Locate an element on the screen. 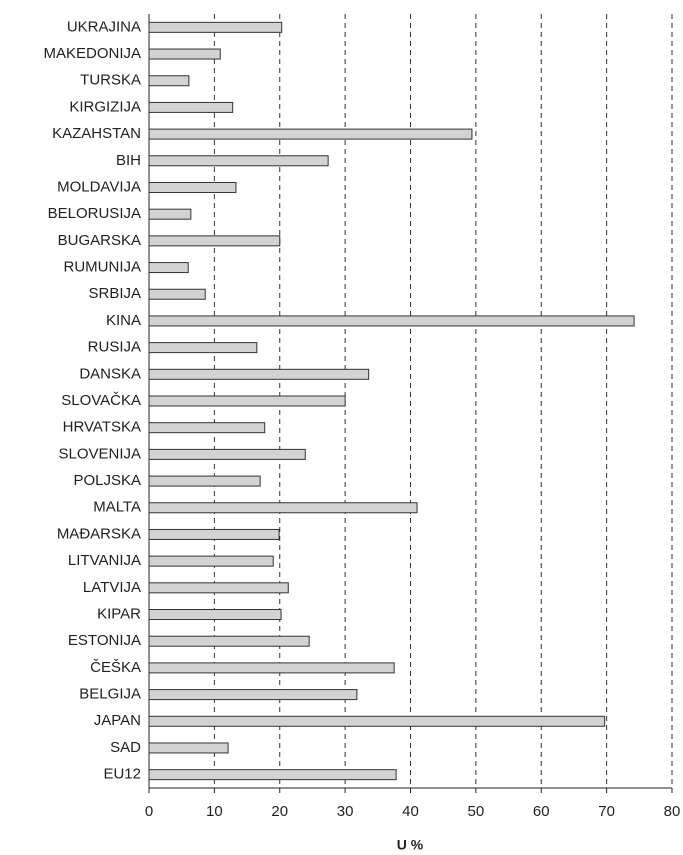  y-tick-label: BELGIJA is located at coordinates (110, 694).